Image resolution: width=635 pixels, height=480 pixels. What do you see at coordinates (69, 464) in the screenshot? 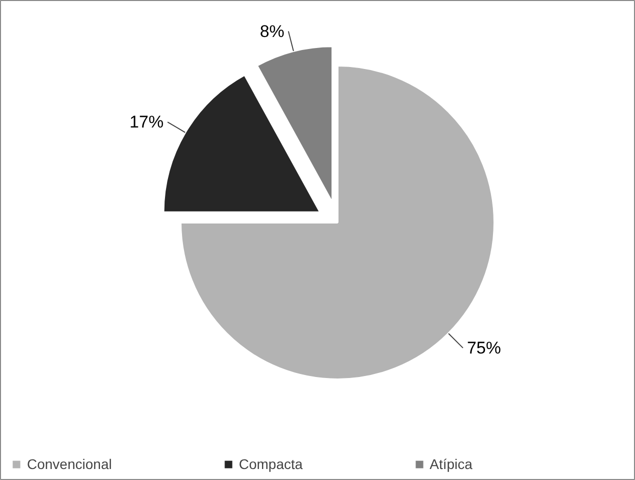
I see `legend-label: Convencional` at bounding box center [69, 464].